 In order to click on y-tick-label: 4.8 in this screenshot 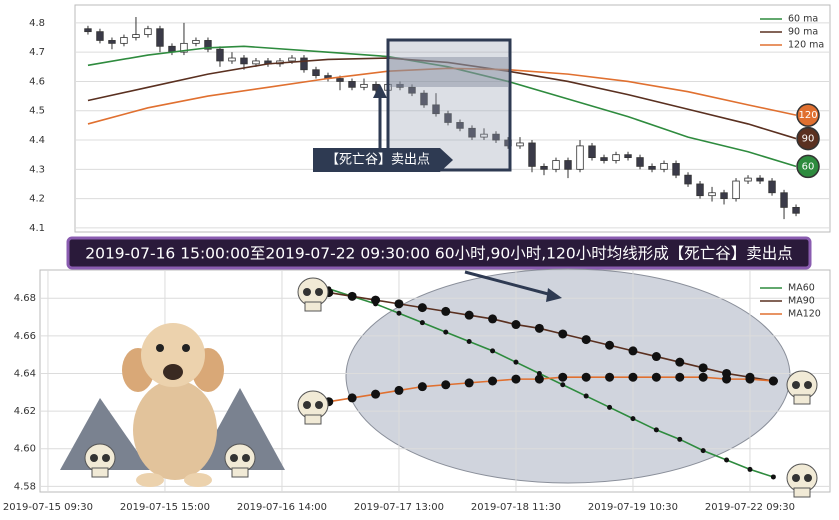, I will do `click(37, 23)`.